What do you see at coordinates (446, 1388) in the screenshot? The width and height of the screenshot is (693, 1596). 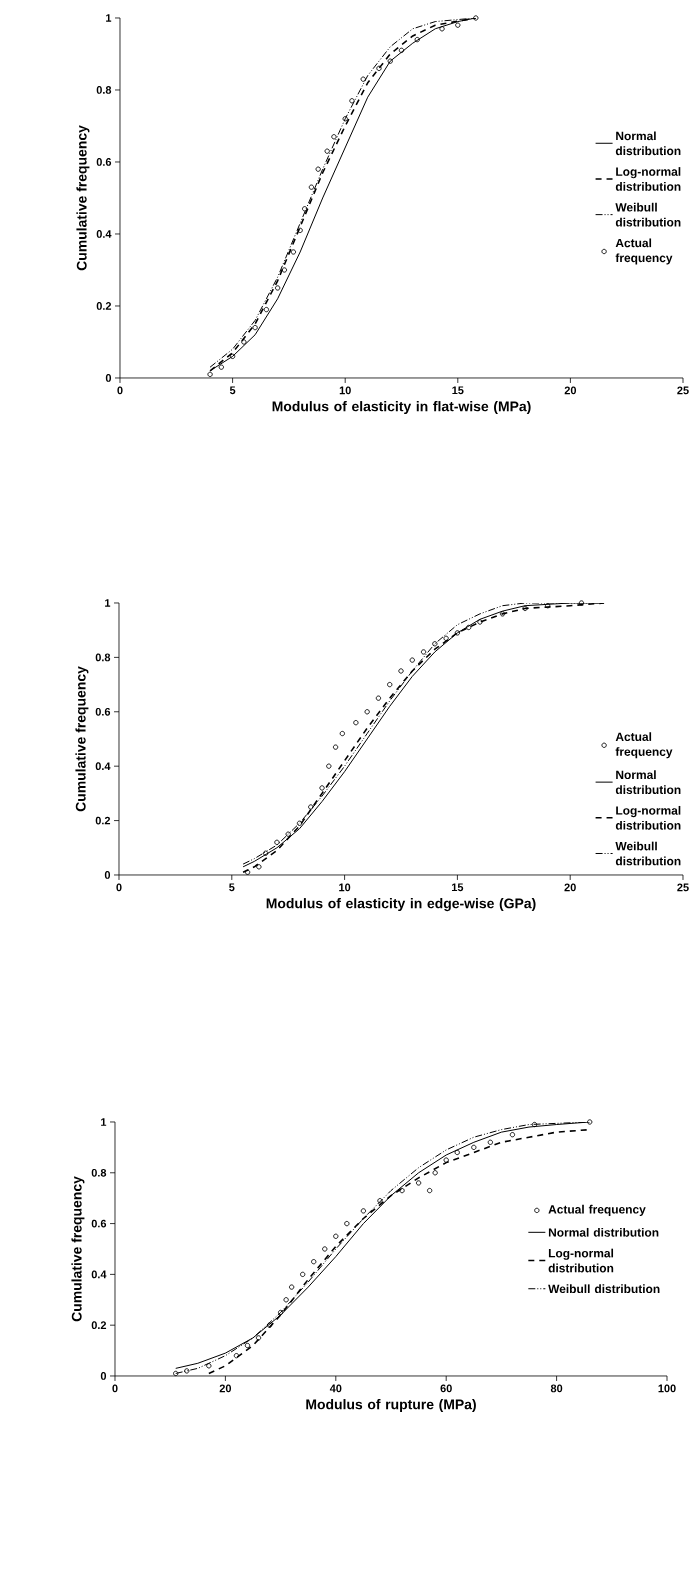 I see `x-tick-label: 60` at bounding box center [446, 1388].